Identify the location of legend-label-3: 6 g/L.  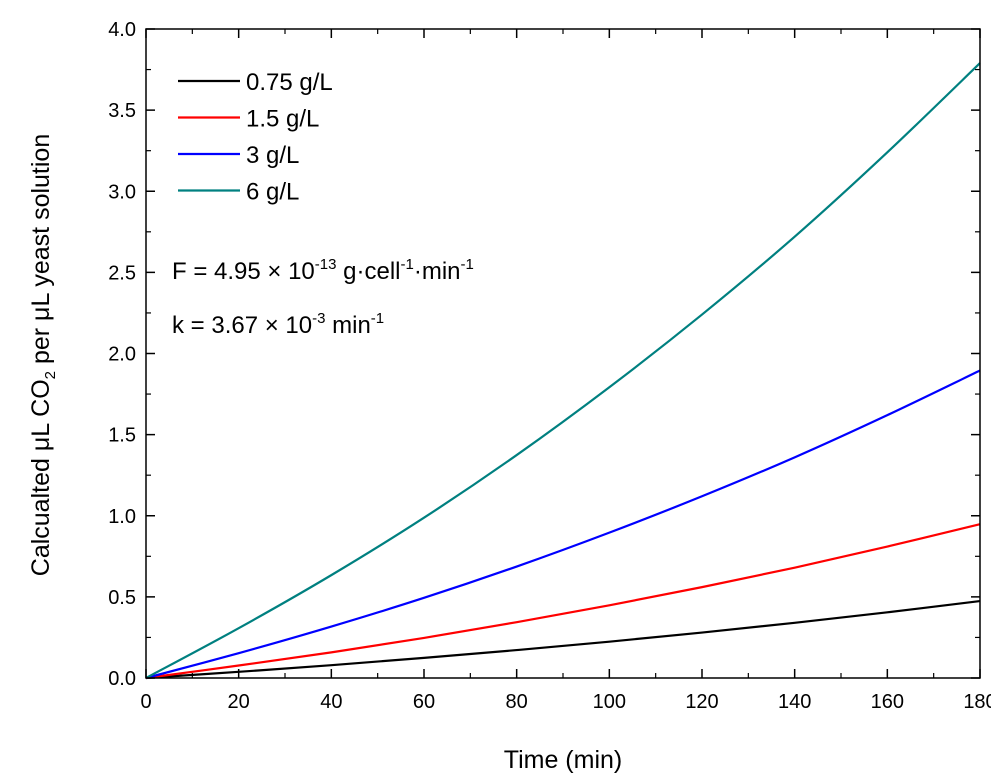
(272, 192).